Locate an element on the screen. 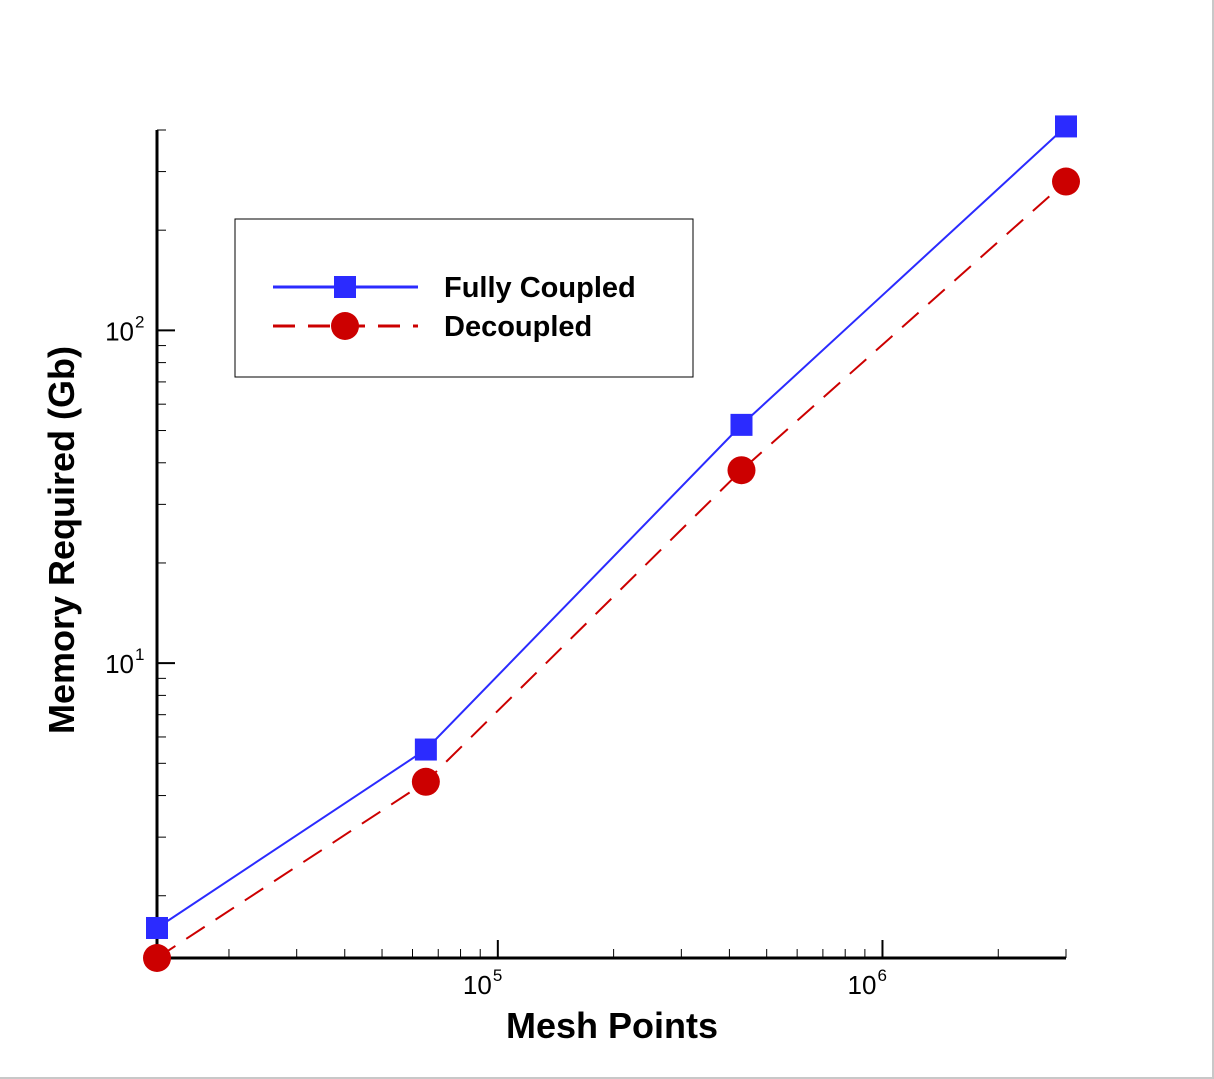 The image size is (1214, 1079). x-tick-label: 10 5 is located at coordinates (482, 983).